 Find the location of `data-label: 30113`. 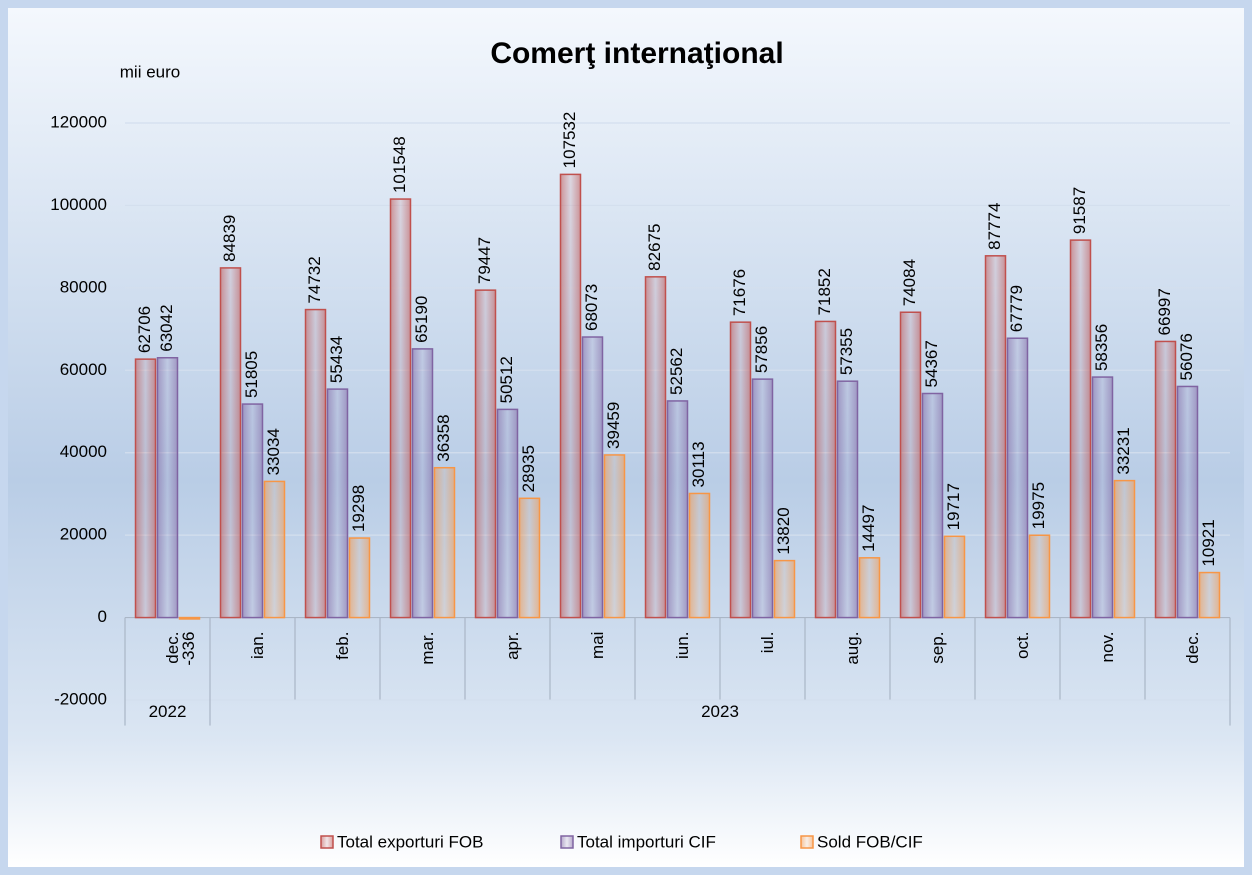

data-label: 30113 is located at coordinates (698, 464).